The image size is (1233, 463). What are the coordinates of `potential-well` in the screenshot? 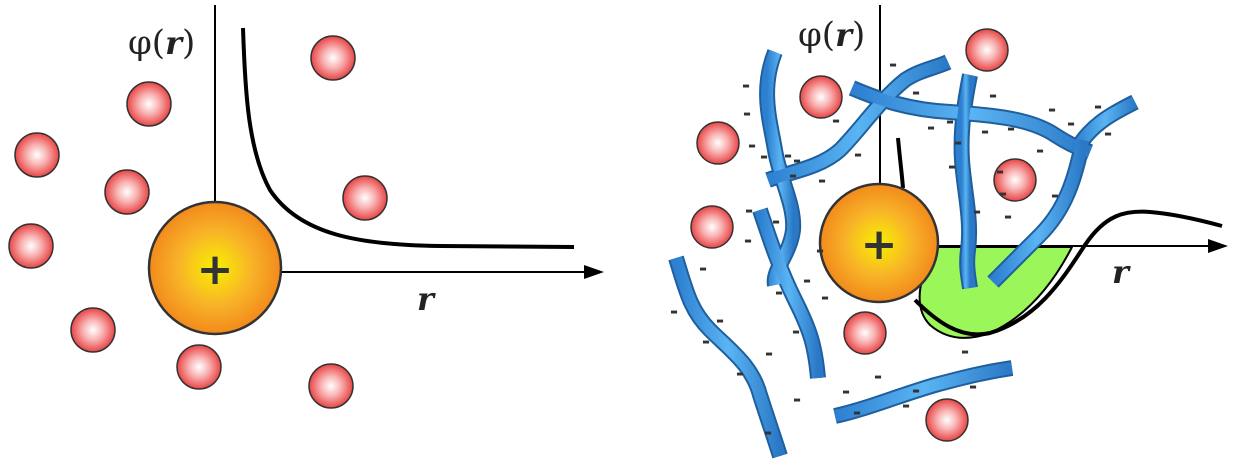 It's located at (996, 292).